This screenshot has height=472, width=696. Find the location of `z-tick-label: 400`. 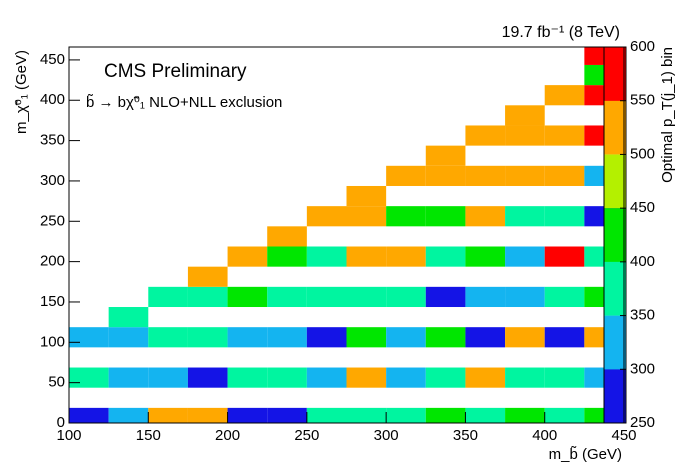

z-tick-label: 400 is located at coordinates (642, 261).